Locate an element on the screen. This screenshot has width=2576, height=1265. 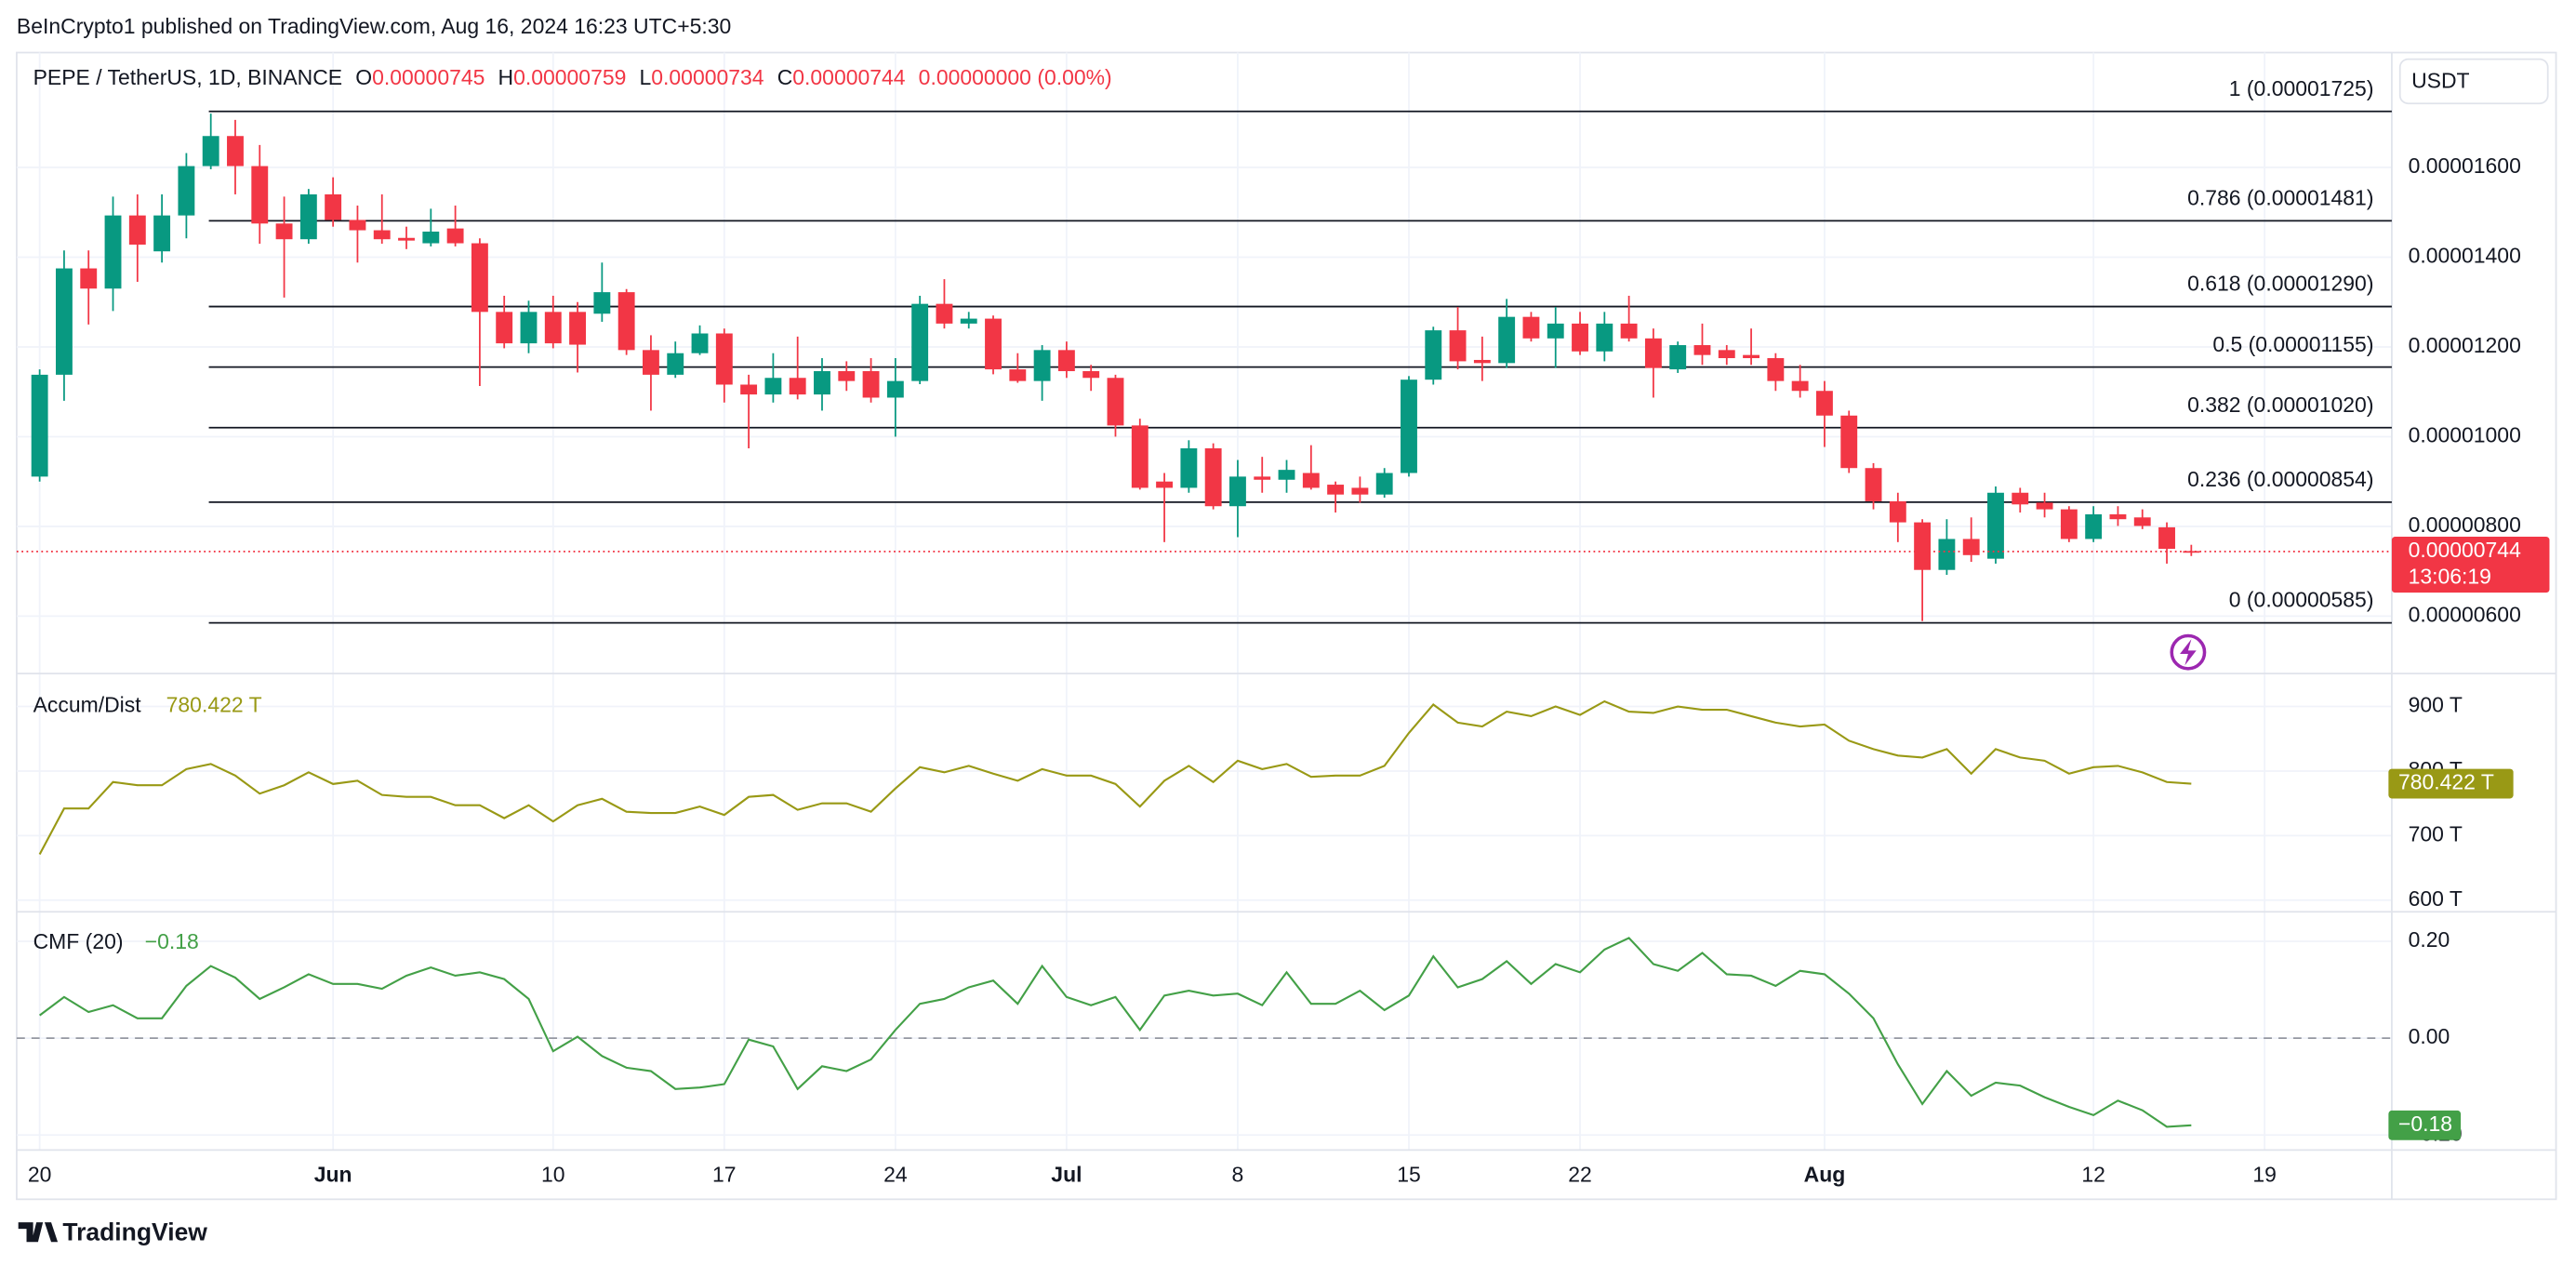
legend-key: C is located at coordinates (785, 77).